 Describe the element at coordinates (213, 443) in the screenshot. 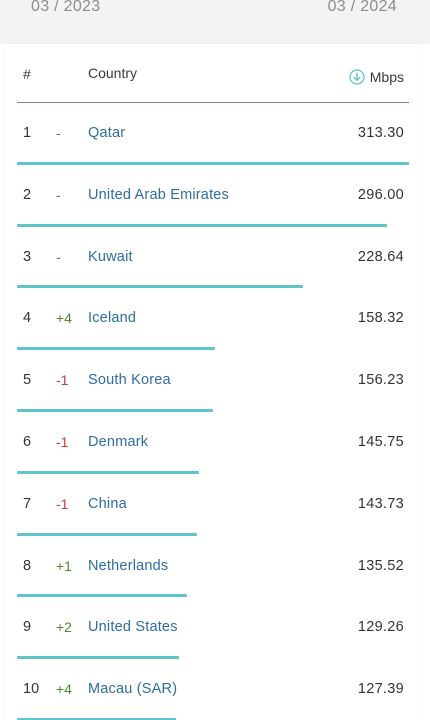

I see `table-row: 6 -1 Denmark 145.75` at that location.